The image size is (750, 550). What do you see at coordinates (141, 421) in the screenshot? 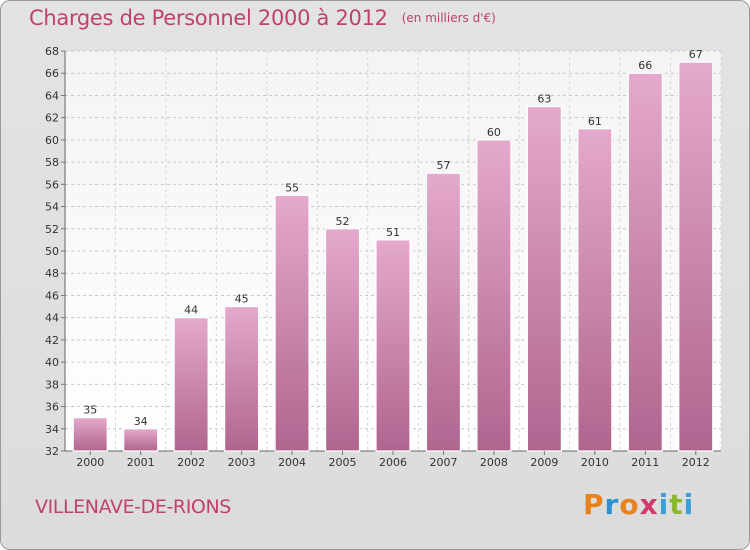
I see `bar-value-label: 34` at bounding box center [141, 421].